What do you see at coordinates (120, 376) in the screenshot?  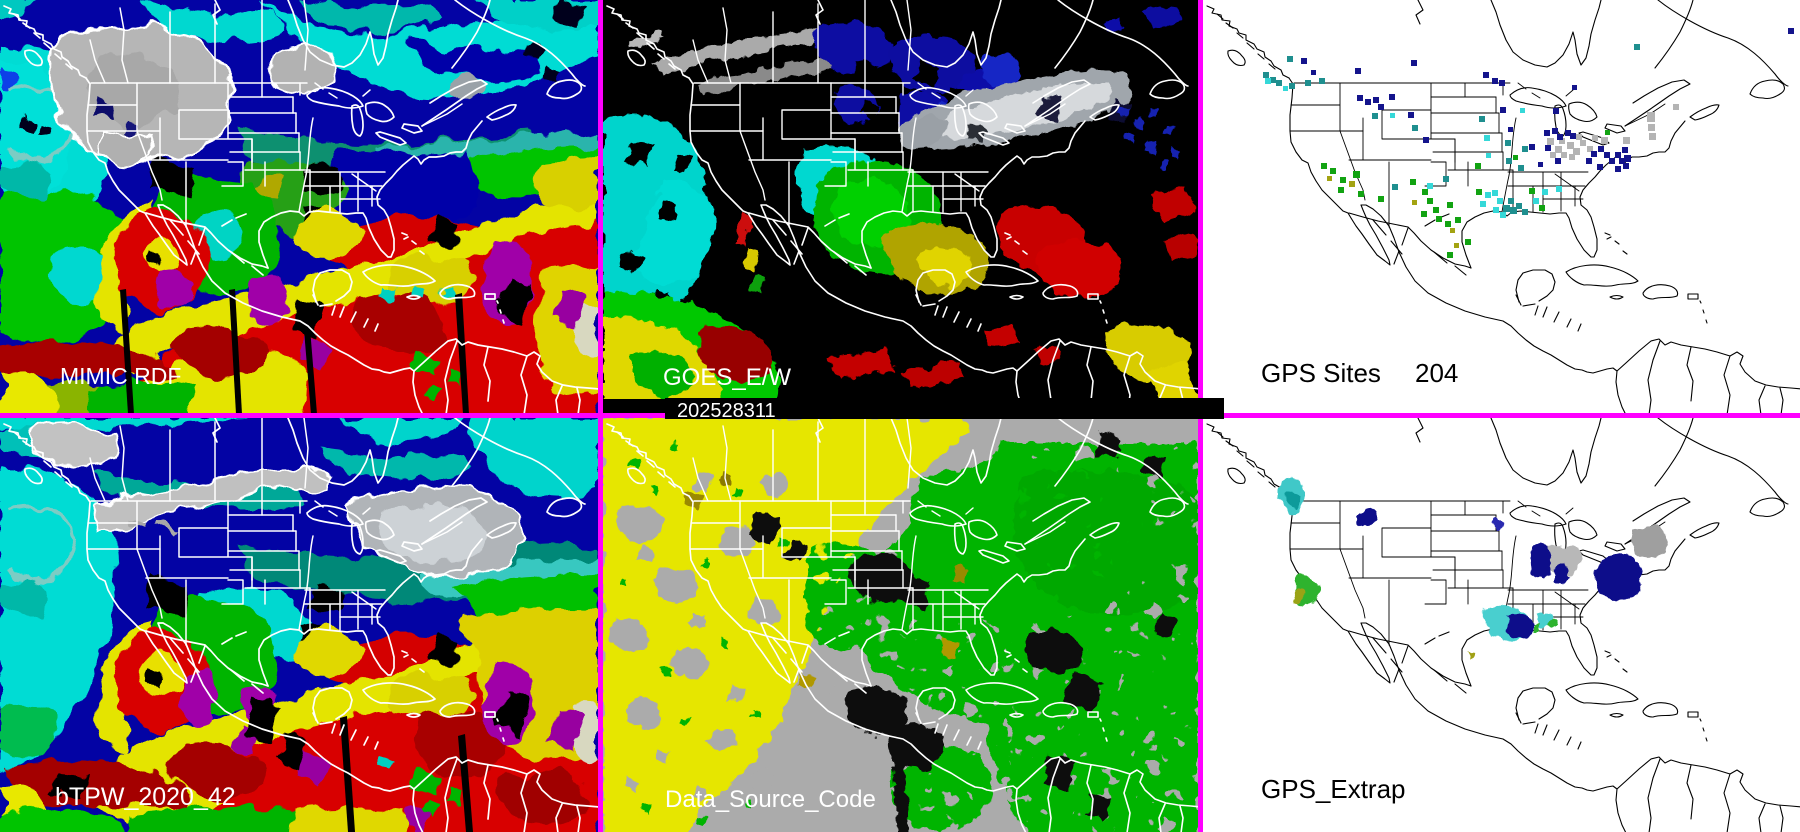 I see `svg-text: MIMIC RDF` at bounding box center [120, 376].